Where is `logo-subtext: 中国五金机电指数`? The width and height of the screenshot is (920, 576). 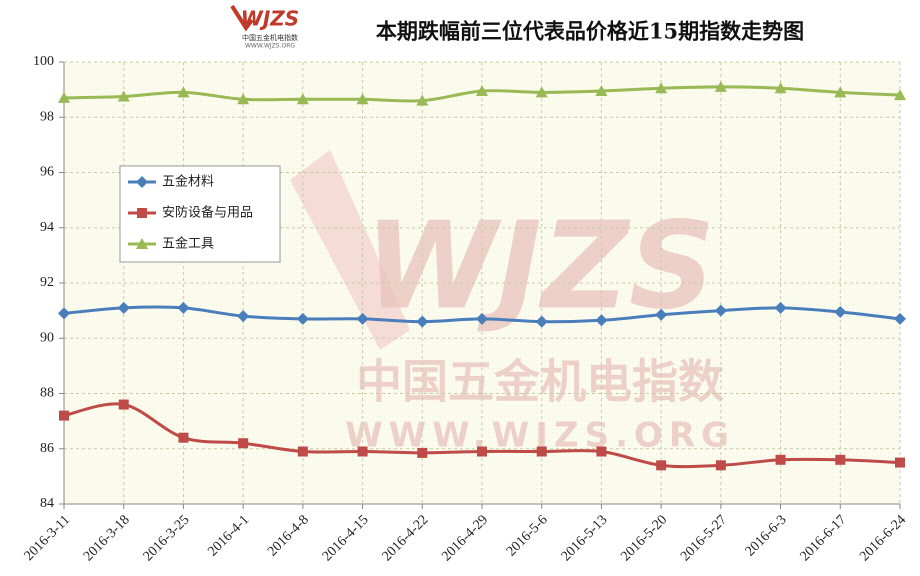 logo-subtext: 中国五金机电指数 is located at coordinates (270, 37).